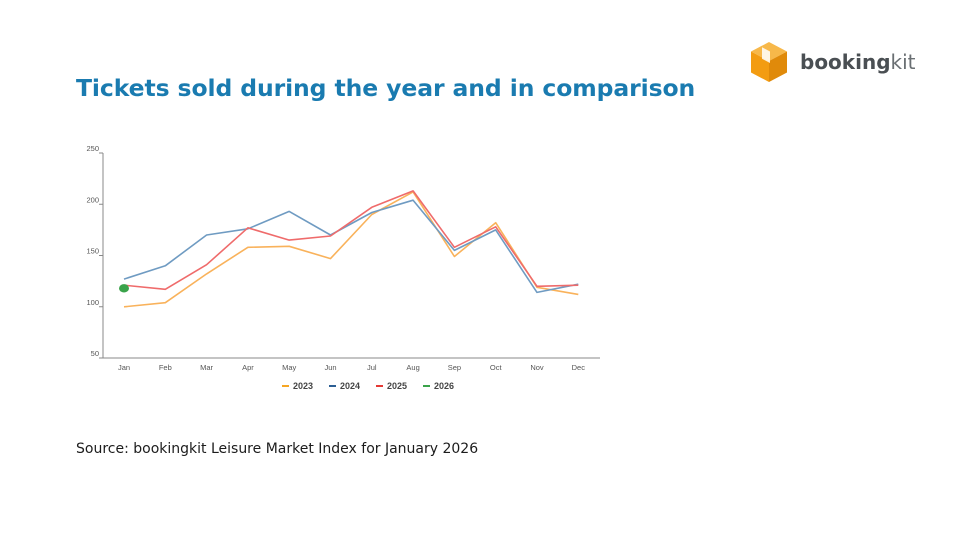  What do you see at coordinates (92, 251) in the screenshot?
I see `y-tick-label-150: 150` at bounding box center [92, 251].